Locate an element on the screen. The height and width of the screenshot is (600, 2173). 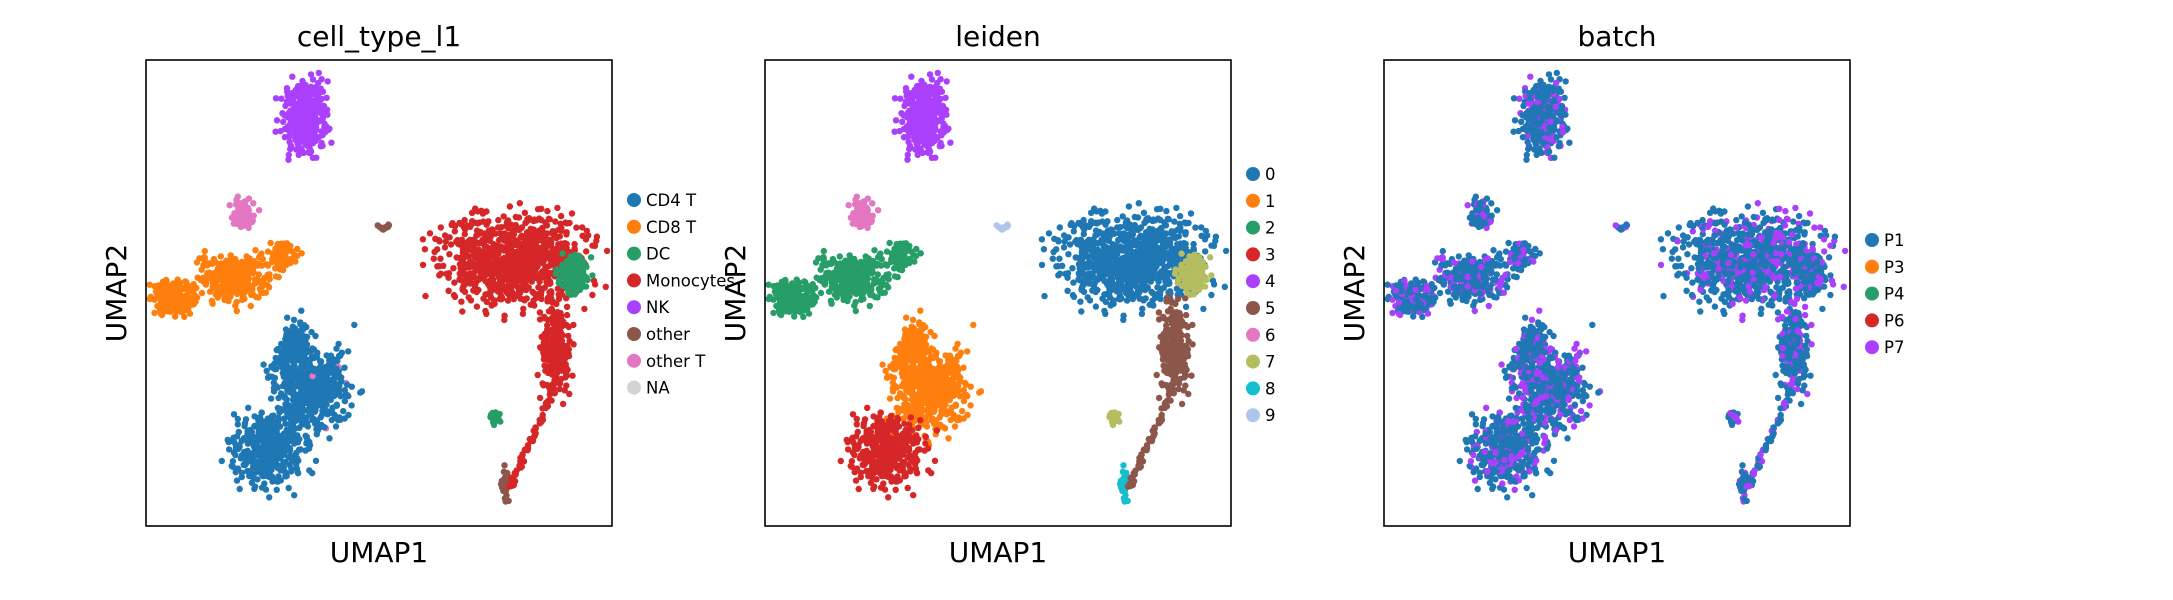
legend-marker is located at coordinates (634, 200).